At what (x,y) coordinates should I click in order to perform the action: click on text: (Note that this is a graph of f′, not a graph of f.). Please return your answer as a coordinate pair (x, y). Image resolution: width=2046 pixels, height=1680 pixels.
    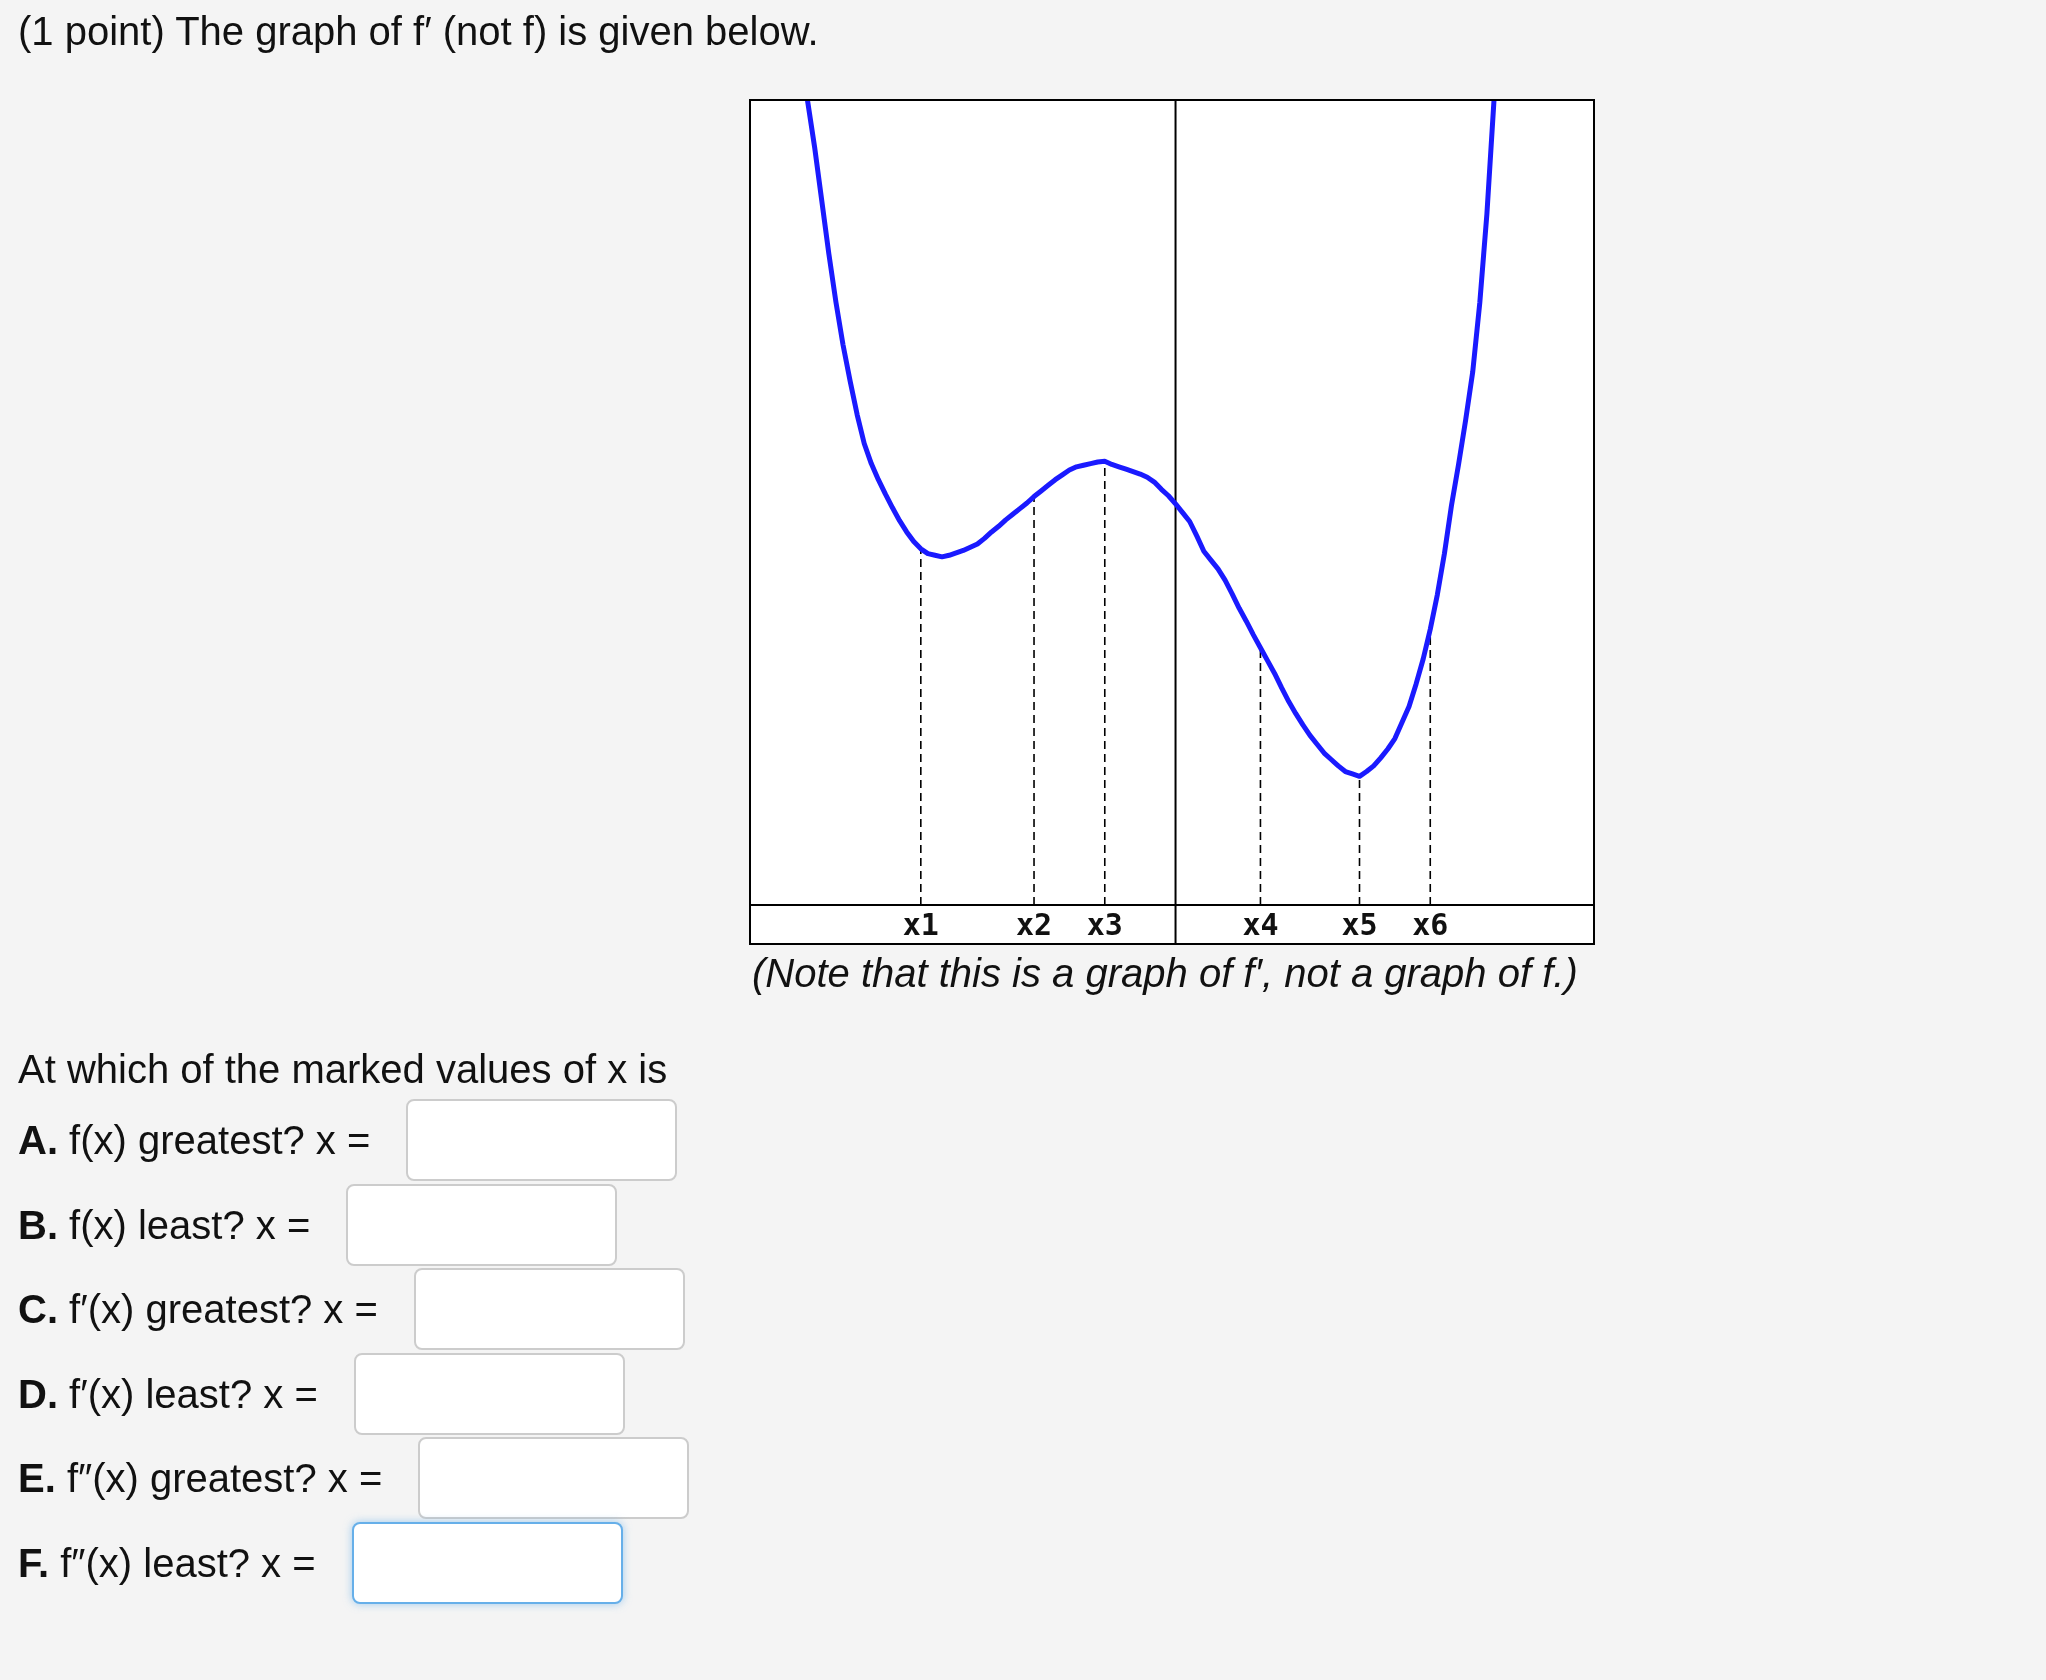
    Looking at the image, I should click on (1165, 973).